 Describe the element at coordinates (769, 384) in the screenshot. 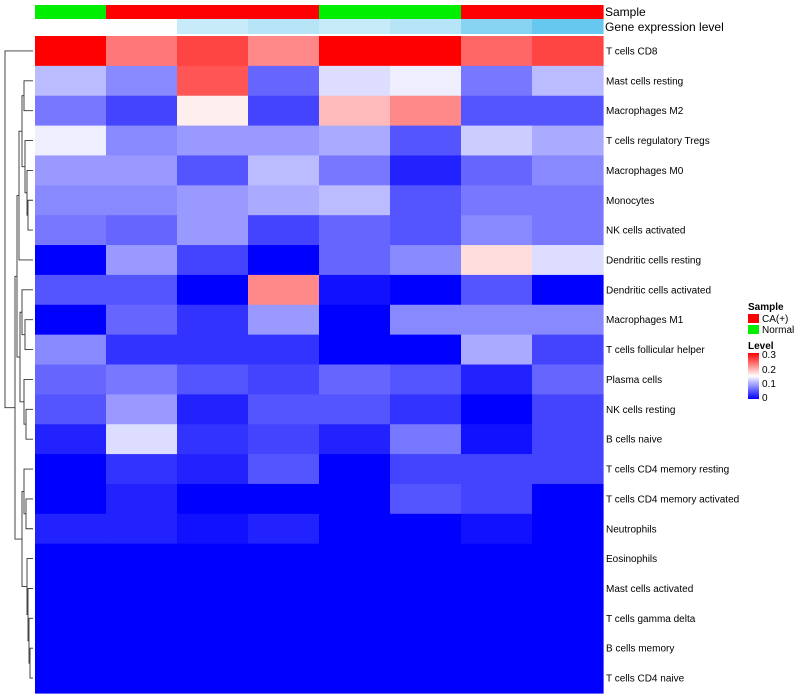

I see `legend-tick-0.1: 0.1` at that location.